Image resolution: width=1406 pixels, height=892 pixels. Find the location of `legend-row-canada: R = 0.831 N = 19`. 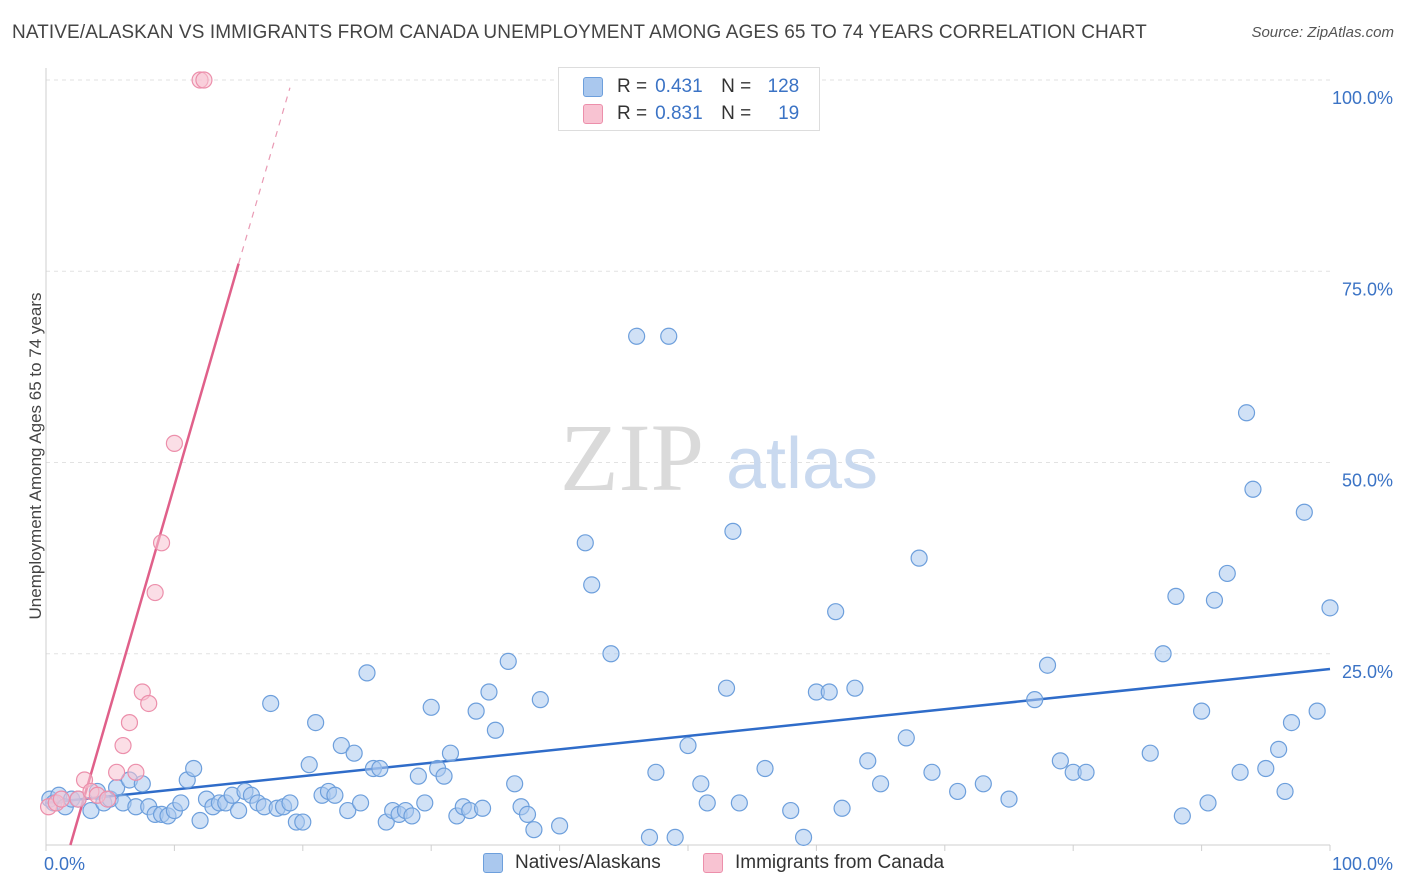

legend-row-canada: R = 0.831 N = 19 is located at coordinates (691, 114).